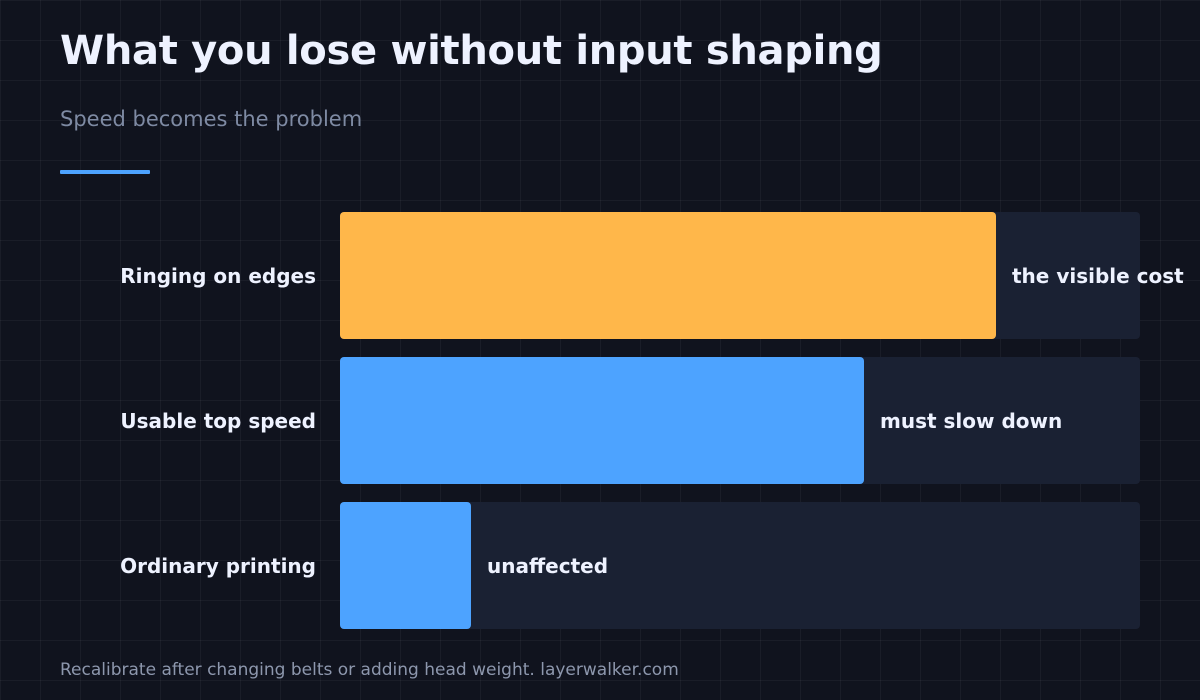 The image size is (1200, 700). Describe the element at coordinates (740, 565) in the screenshot. I see `bar-track` at that location.